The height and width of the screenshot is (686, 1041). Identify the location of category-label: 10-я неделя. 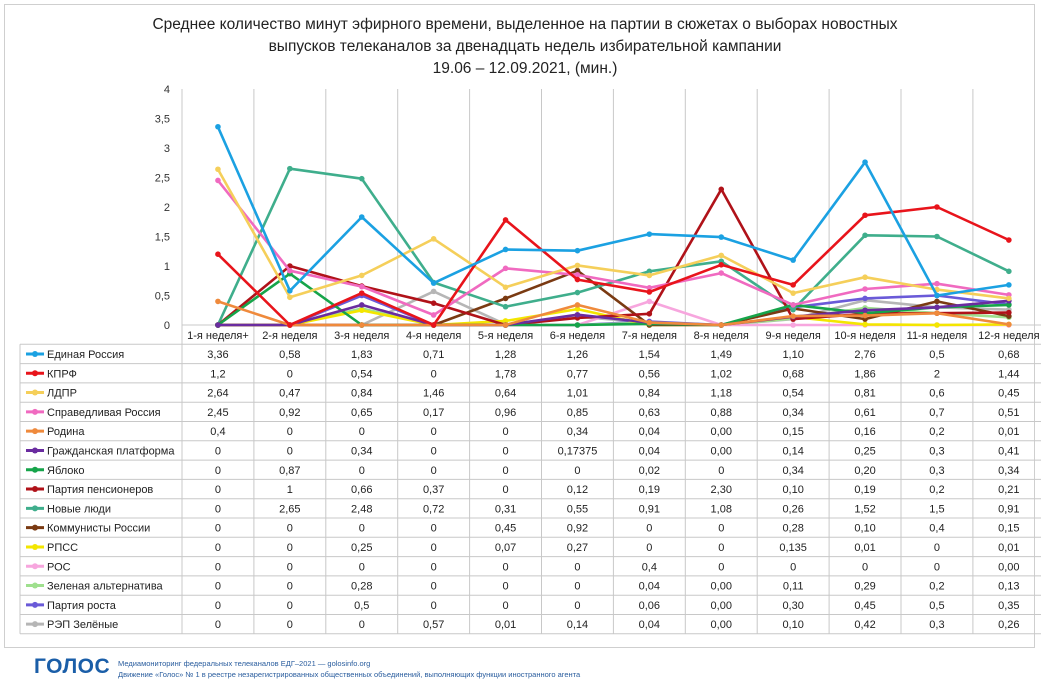
(864, 336).